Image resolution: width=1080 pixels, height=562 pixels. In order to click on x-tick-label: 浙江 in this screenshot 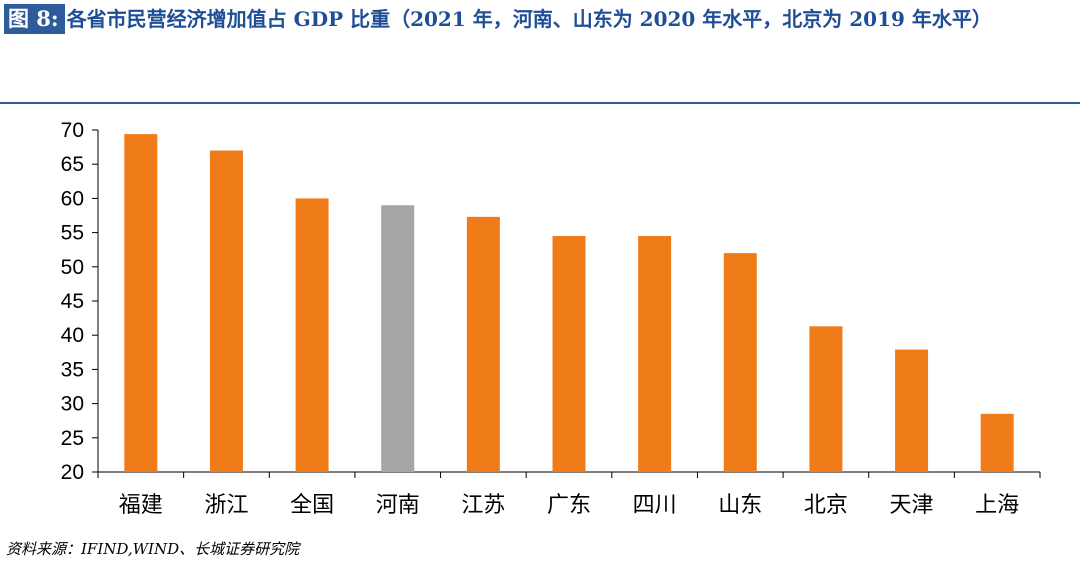, I will do `click(226, 505)`.